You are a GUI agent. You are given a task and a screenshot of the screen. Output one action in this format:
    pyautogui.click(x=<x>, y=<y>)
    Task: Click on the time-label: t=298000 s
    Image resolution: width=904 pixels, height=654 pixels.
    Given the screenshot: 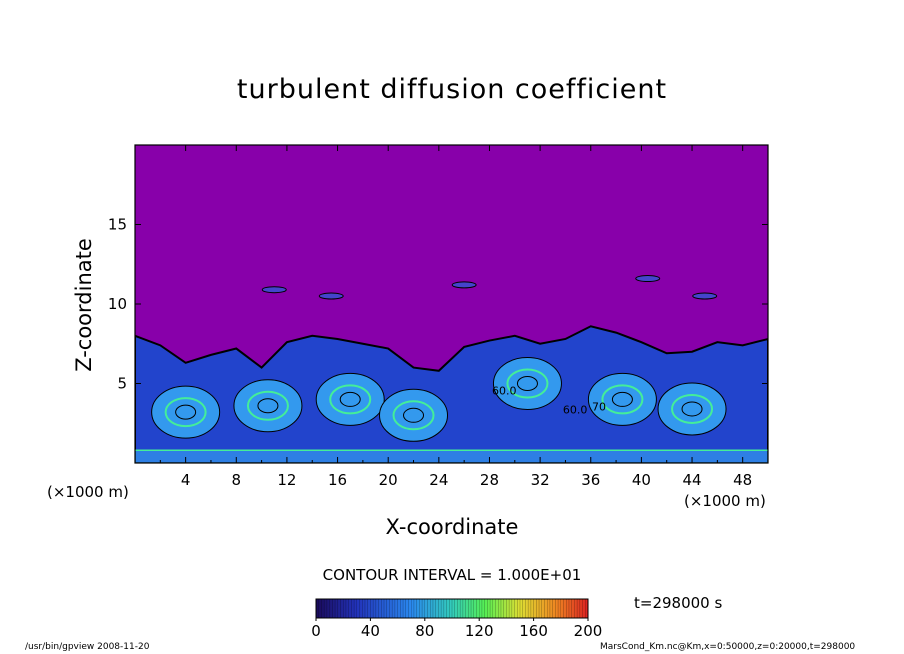 What is the action you would take?
    pyautogui.click(x=678, y=603)
    